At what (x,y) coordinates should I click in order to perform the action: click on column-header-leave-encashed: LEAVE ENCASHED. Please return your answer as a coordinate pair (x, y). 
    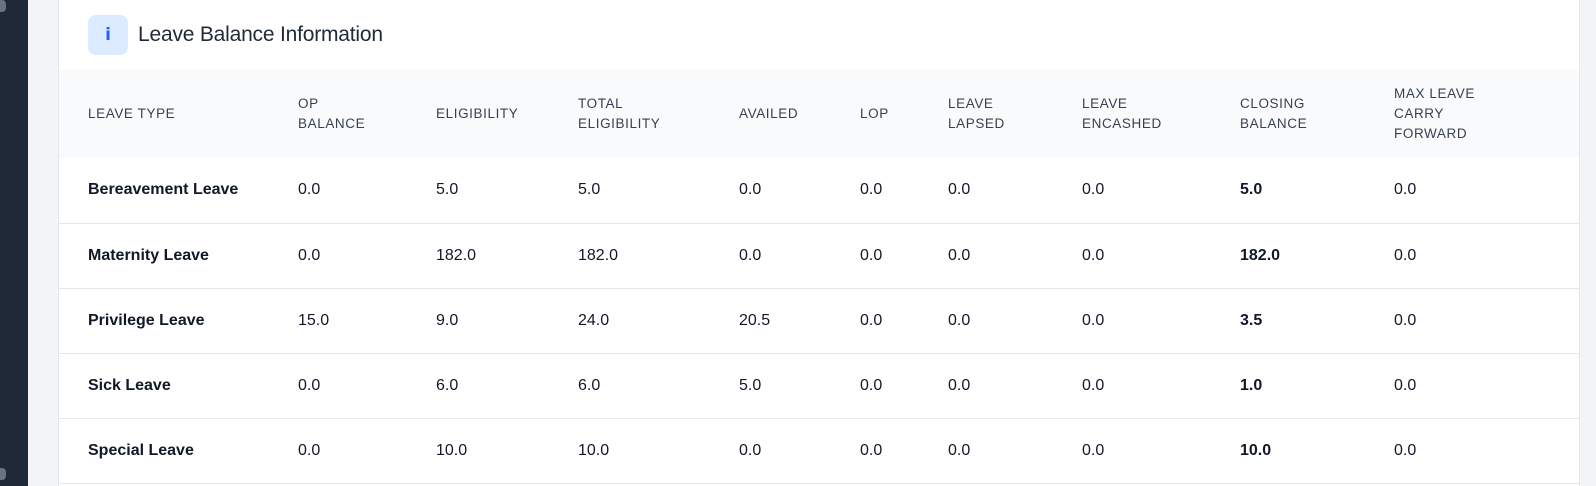
    Looking at the image, I should click on (1161, 114).